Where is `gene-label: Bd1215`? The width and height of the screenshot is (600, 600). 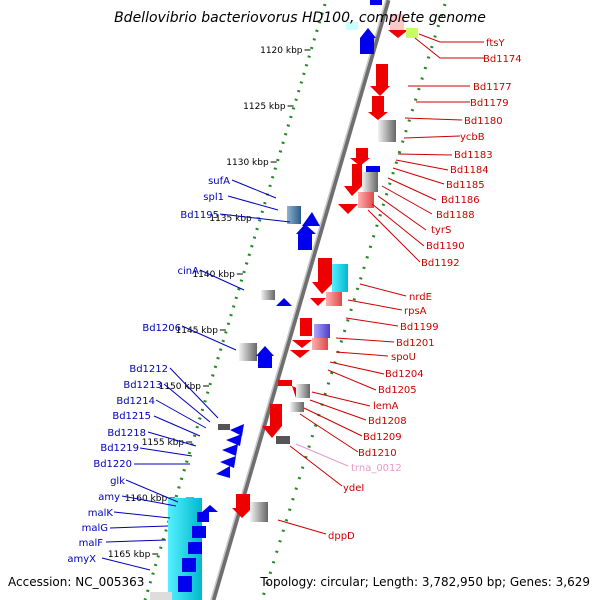
gene-label: Bd1215 is located at coordinates (131, 416).